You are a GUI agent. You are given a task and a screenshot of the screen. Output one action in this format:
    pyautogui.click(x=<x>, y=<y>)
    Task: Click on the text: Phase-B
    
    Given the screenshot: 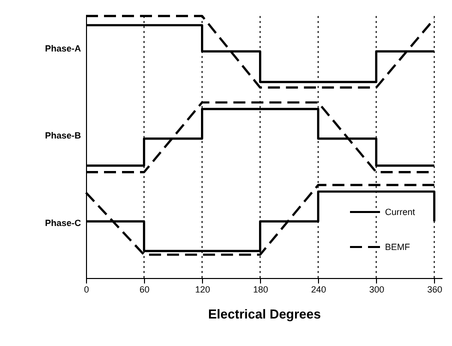 What is the action you would take?
    pyautogui.click(x=63, y=135)
    